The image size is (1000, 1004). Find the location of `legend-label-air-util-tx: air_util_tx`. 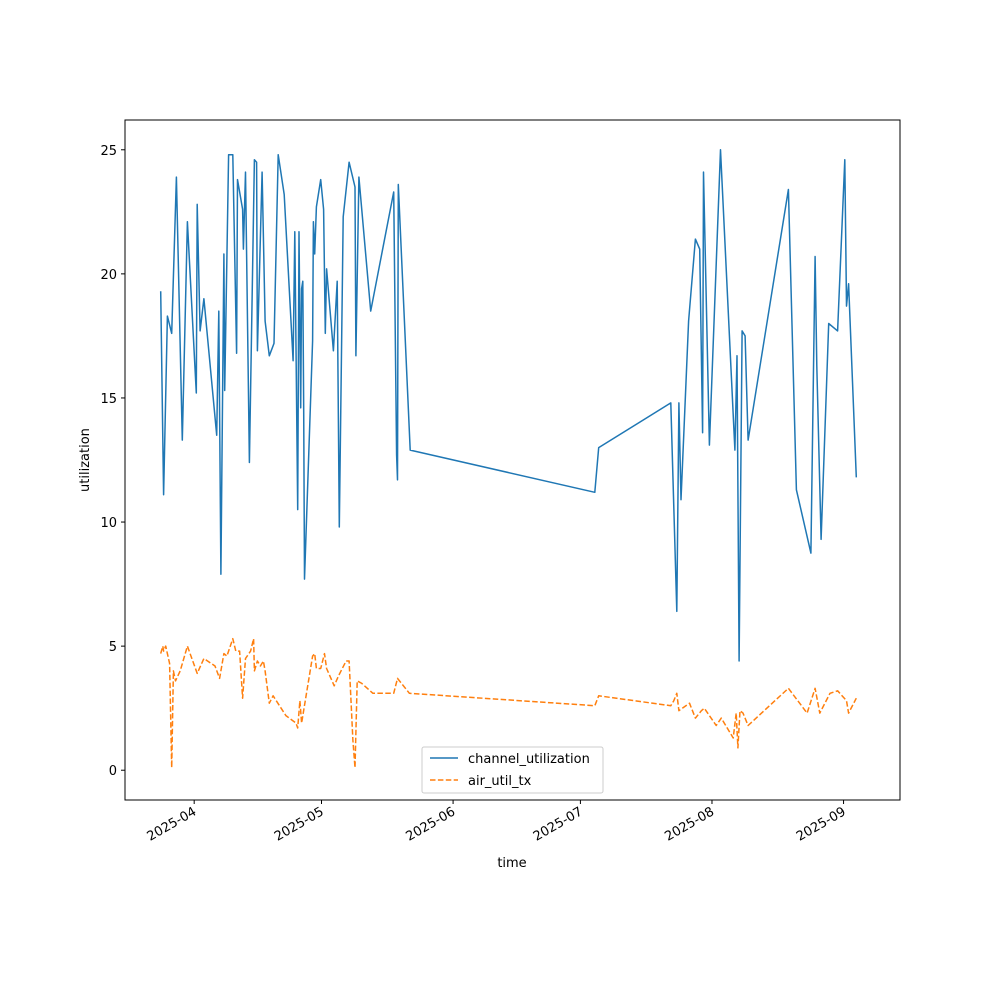

legend-label-air-util-tx: air_util_tx is located at coordinates (500, 781).